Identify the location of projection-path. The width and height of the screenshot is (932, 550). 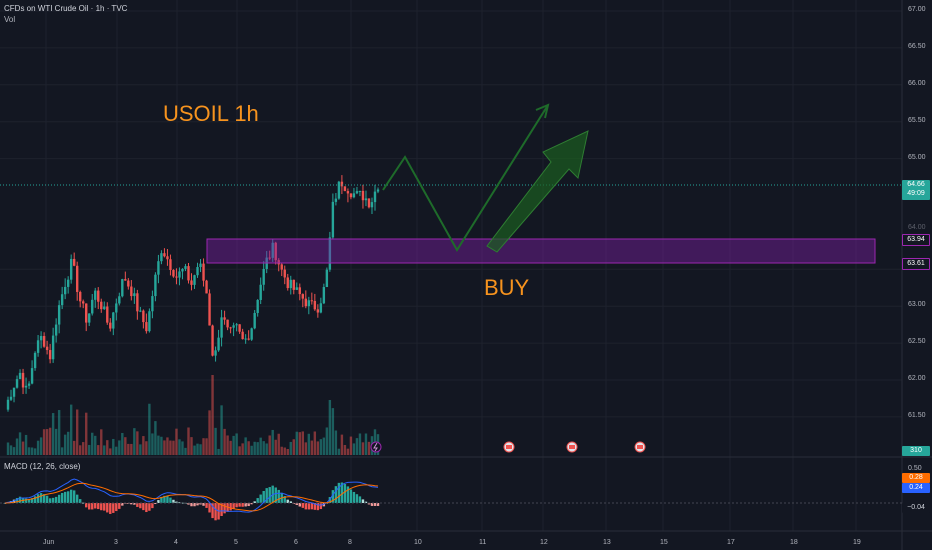
(465, 178).